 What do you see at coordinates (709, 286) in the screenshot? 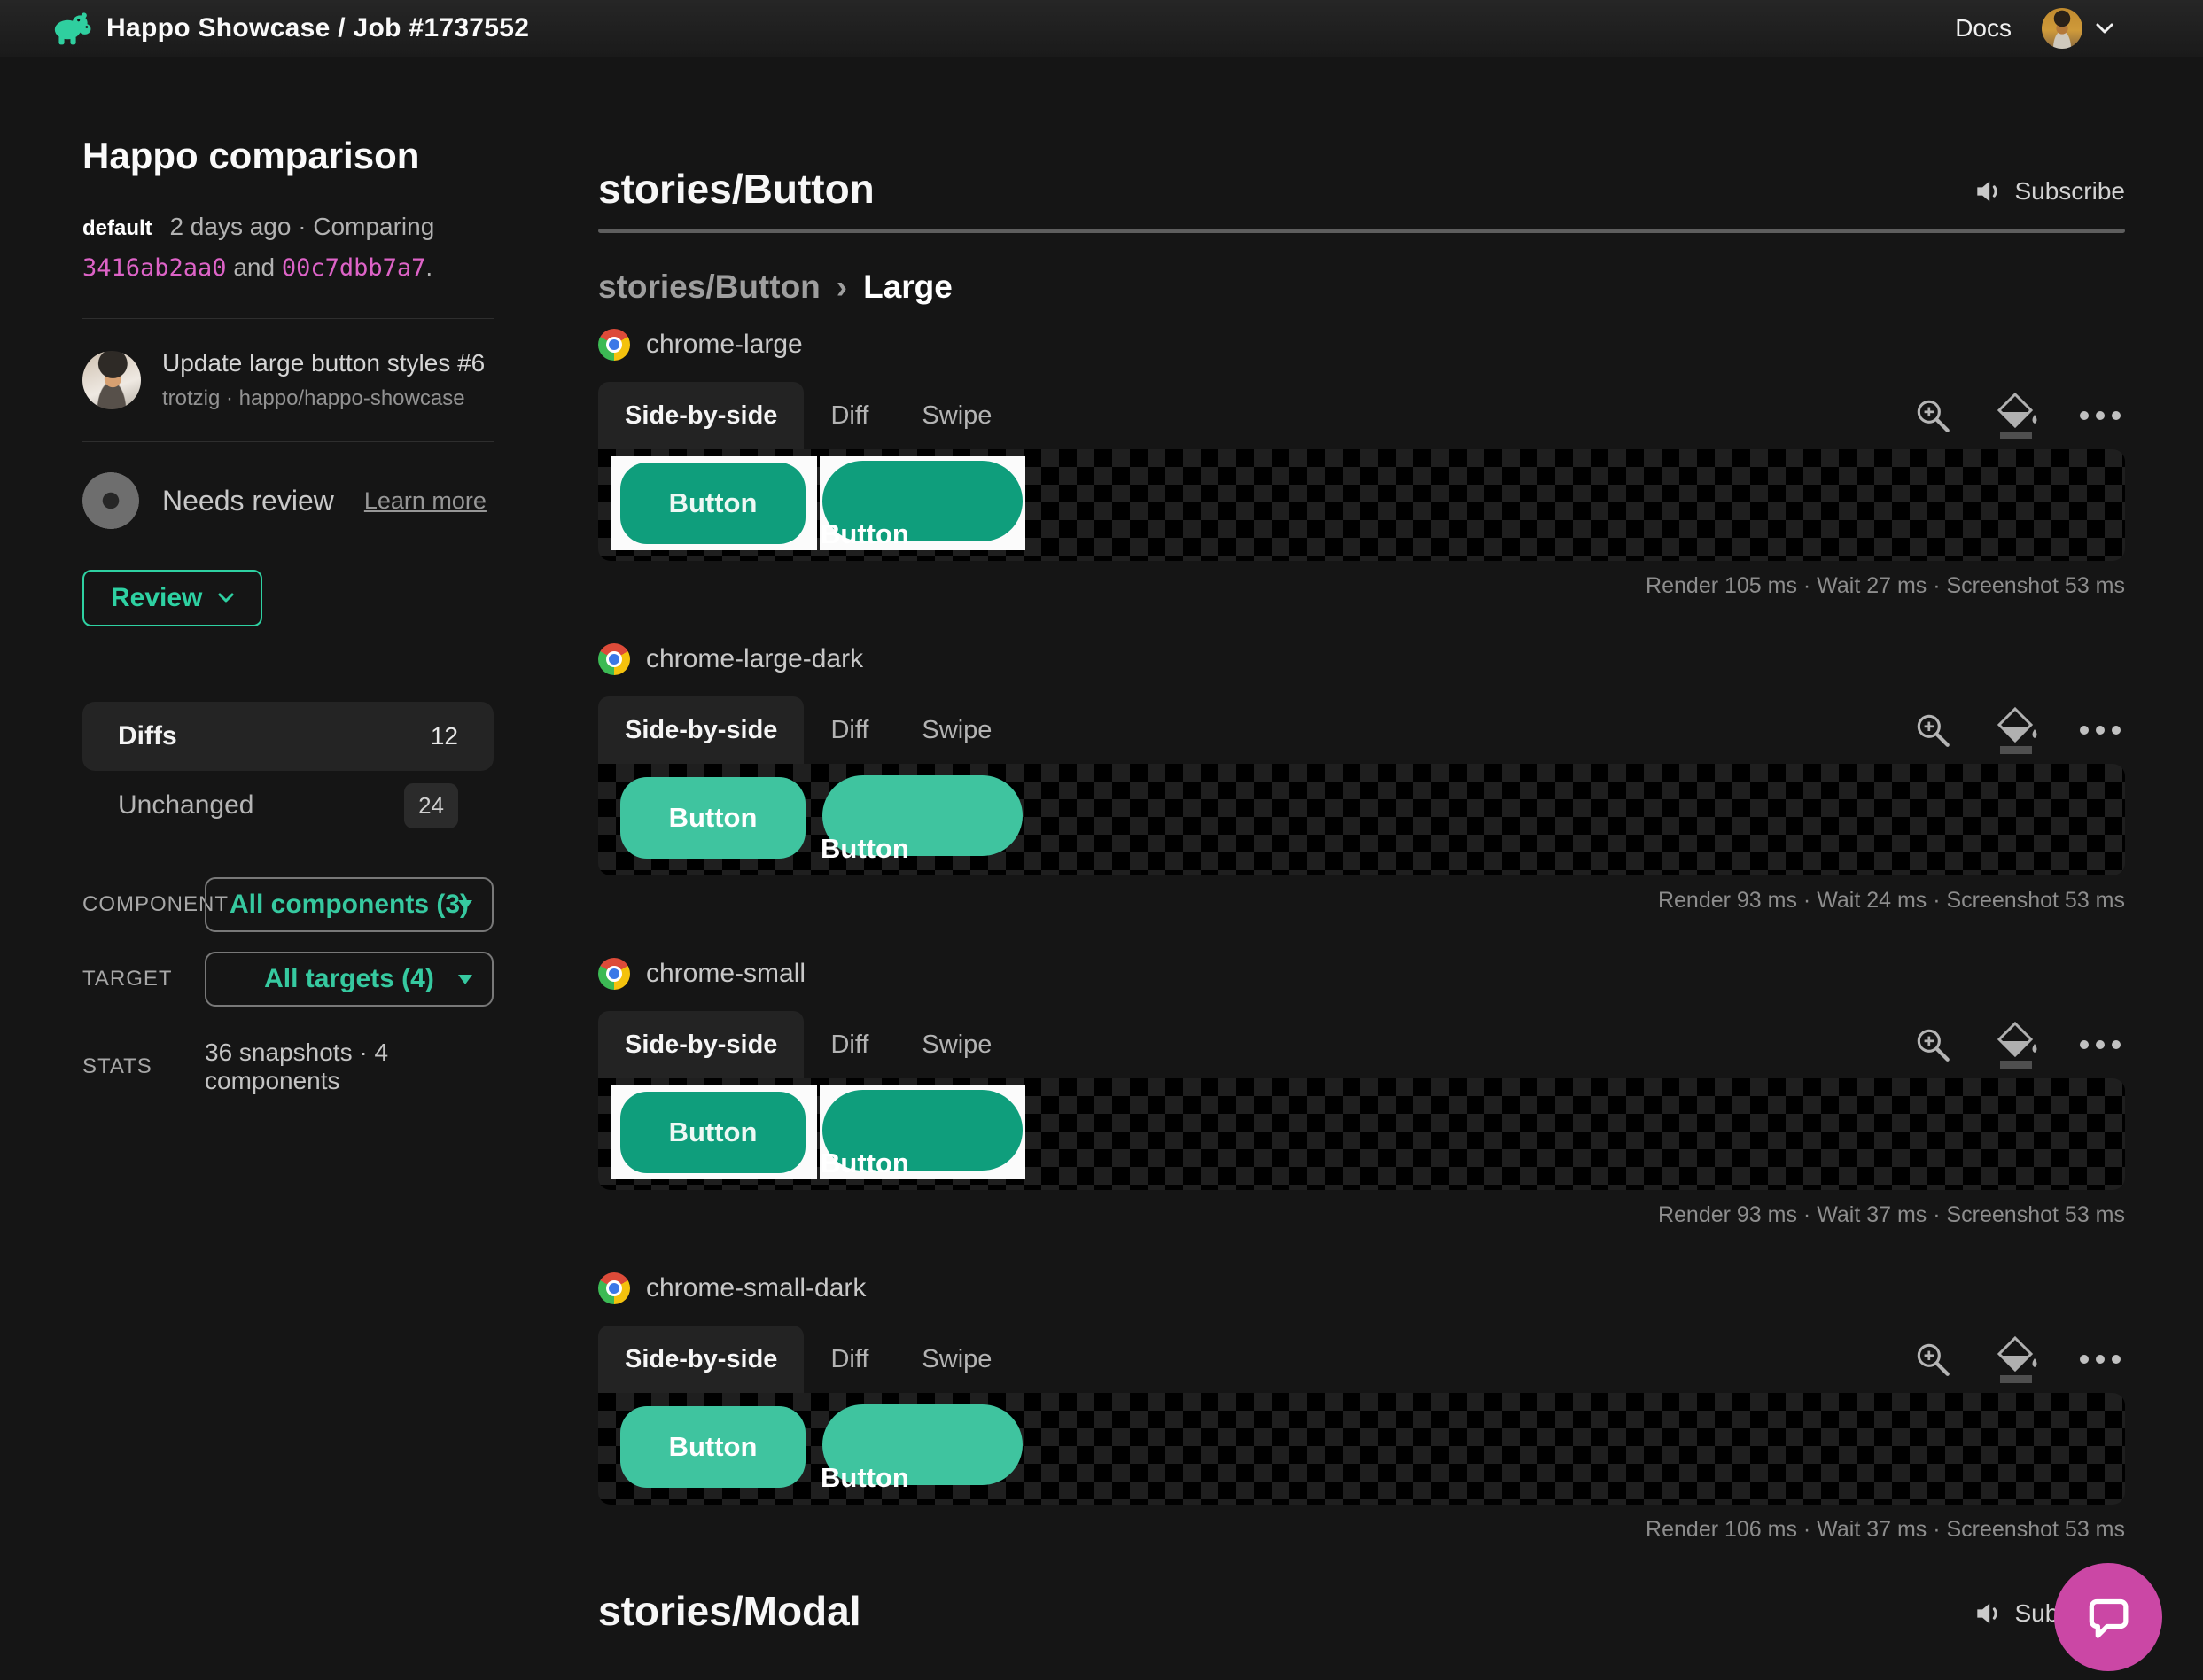
I see `breadcrumb-parent: stories/Button` at bounding box center [709, 286].